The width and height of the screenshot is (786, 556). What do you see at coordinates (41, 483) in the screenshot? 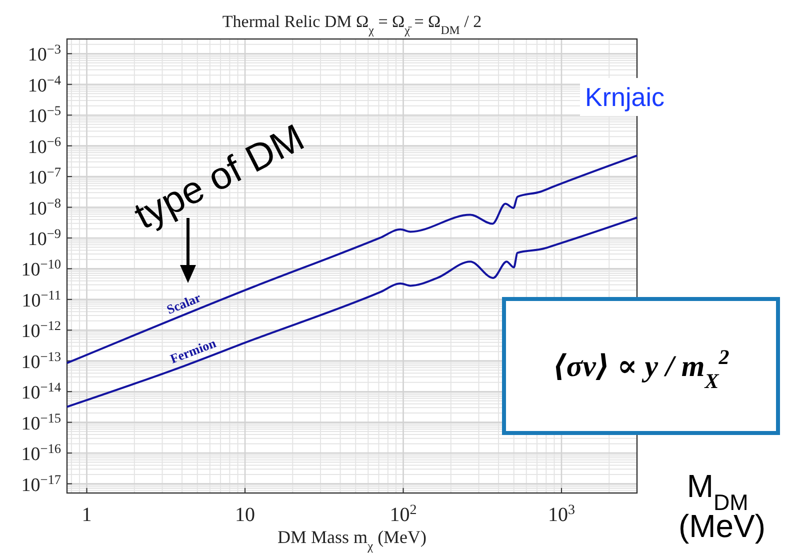
I see `y-tick-label: 10$^{−17}$` at bounding box center [41, 483].